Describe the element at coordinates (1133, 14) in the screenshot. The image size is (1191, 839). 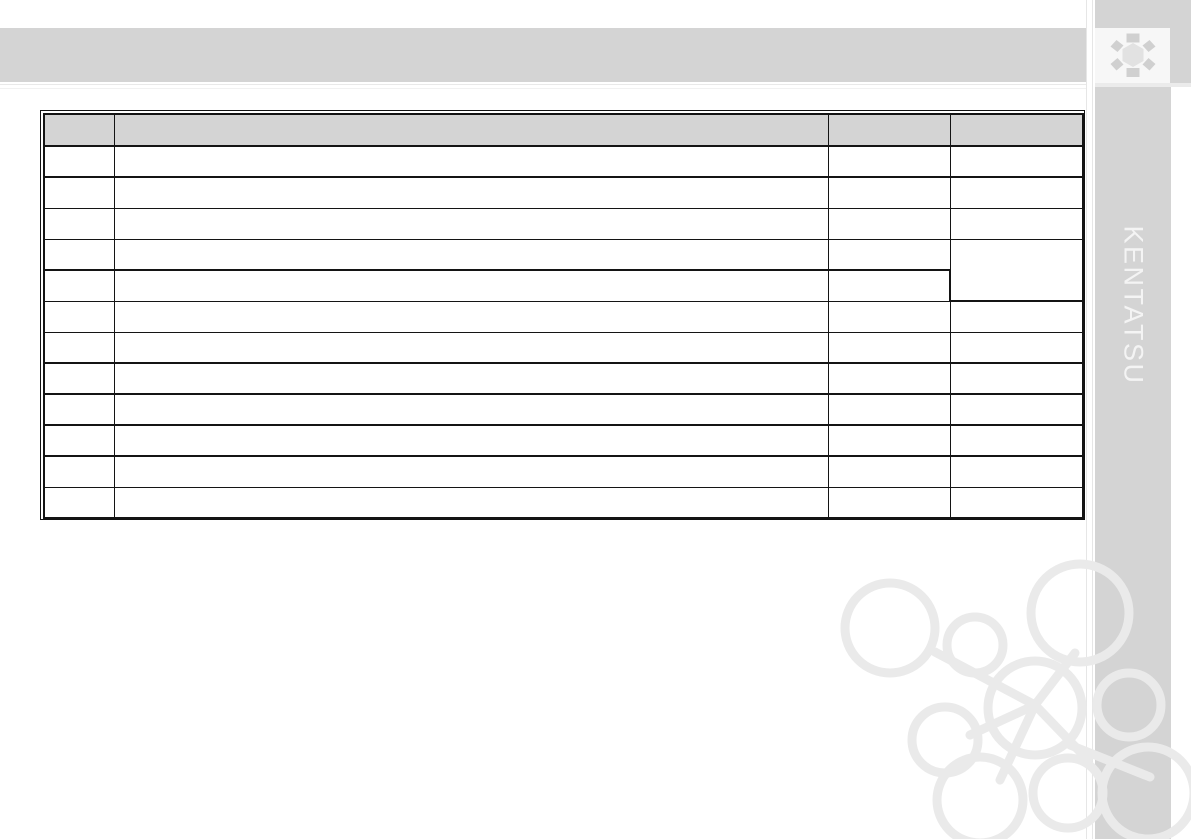
I see `rail-top-block` at that location.